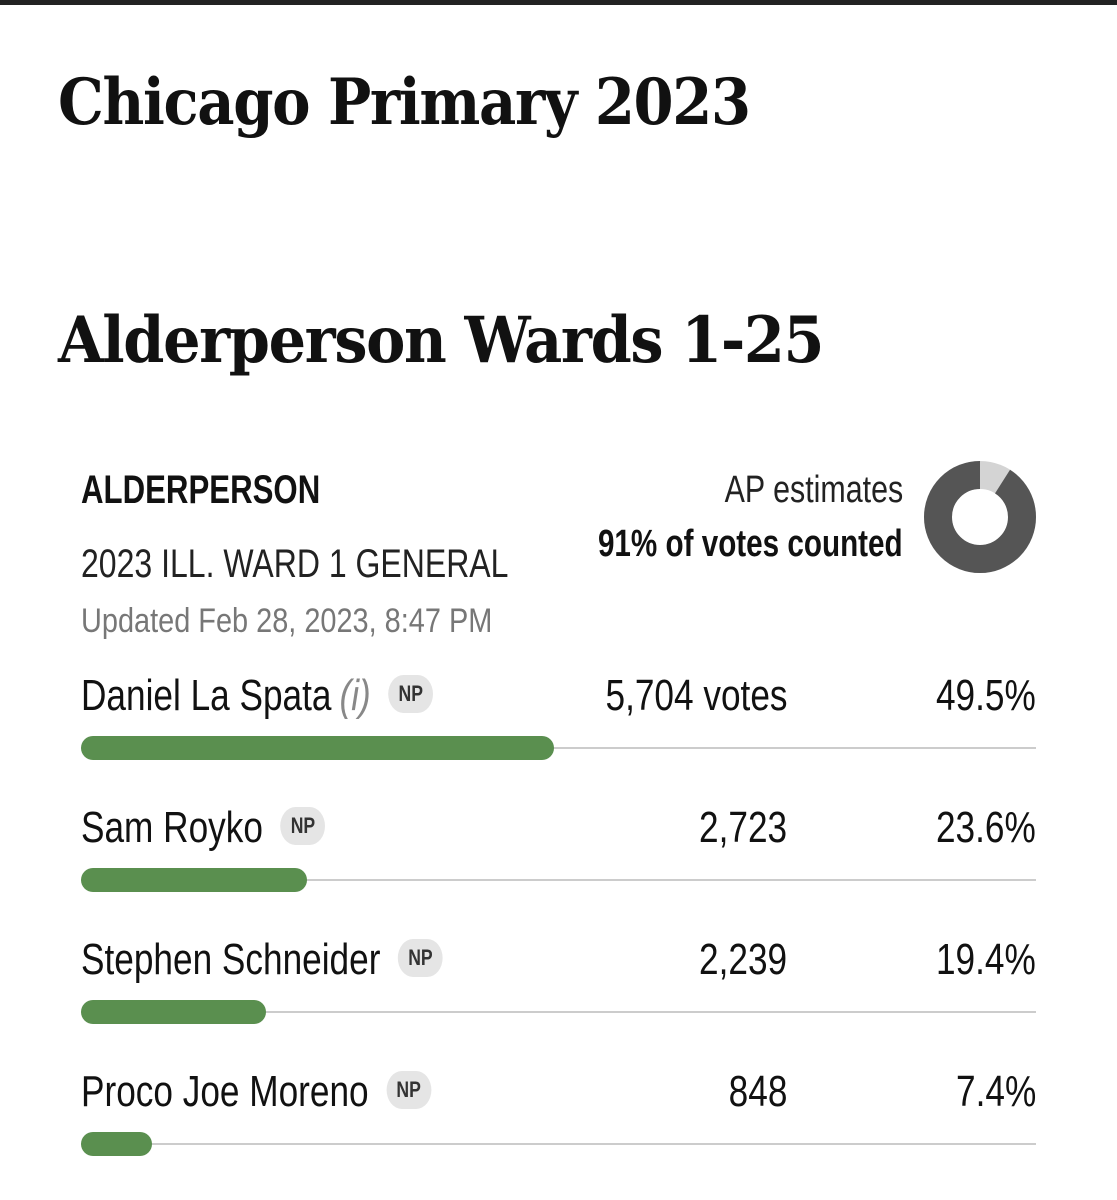 This screenshot has width=1117, height=1200. I want to click on candidate-percent: 19.4%, so click(973, 960).